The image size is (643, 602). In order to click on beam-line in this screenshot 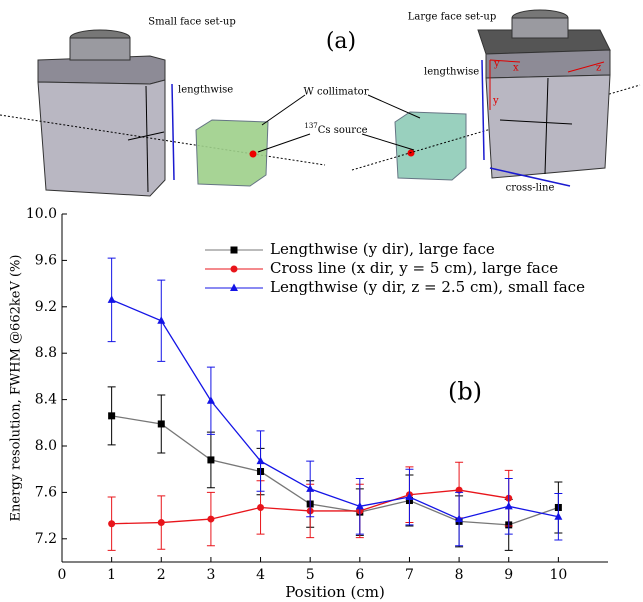, I will do `click(163, 140)`.